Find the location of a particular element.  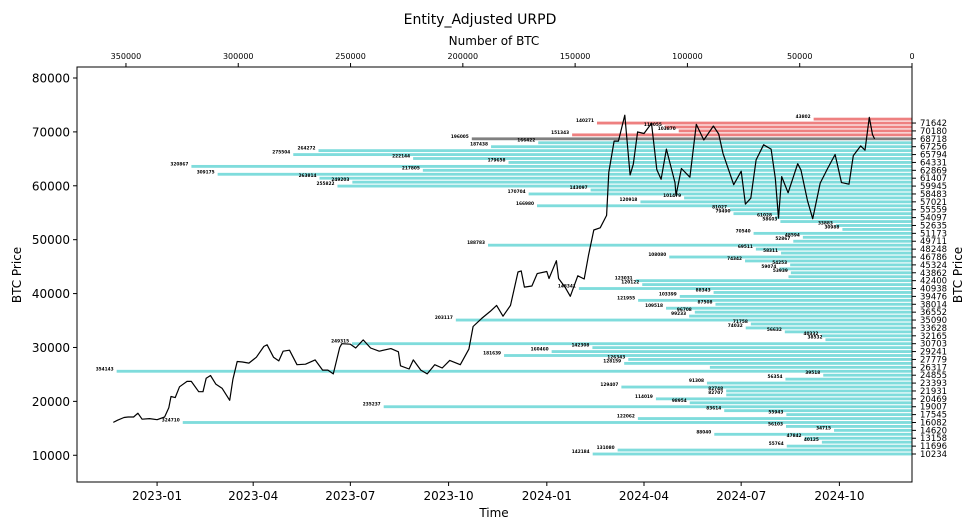

time-tick-label: 2024-04 is located at coordinates (644, 496).